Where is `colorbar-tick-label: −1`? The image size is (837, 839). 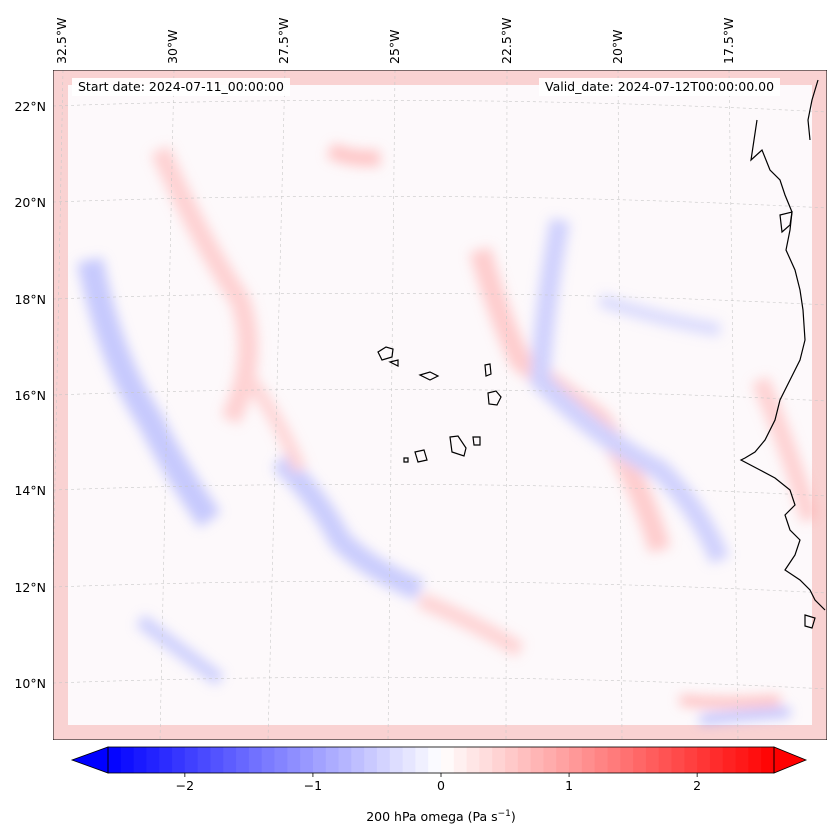
colorbar-tick-label: −1 is located at coordinates (313, 785).